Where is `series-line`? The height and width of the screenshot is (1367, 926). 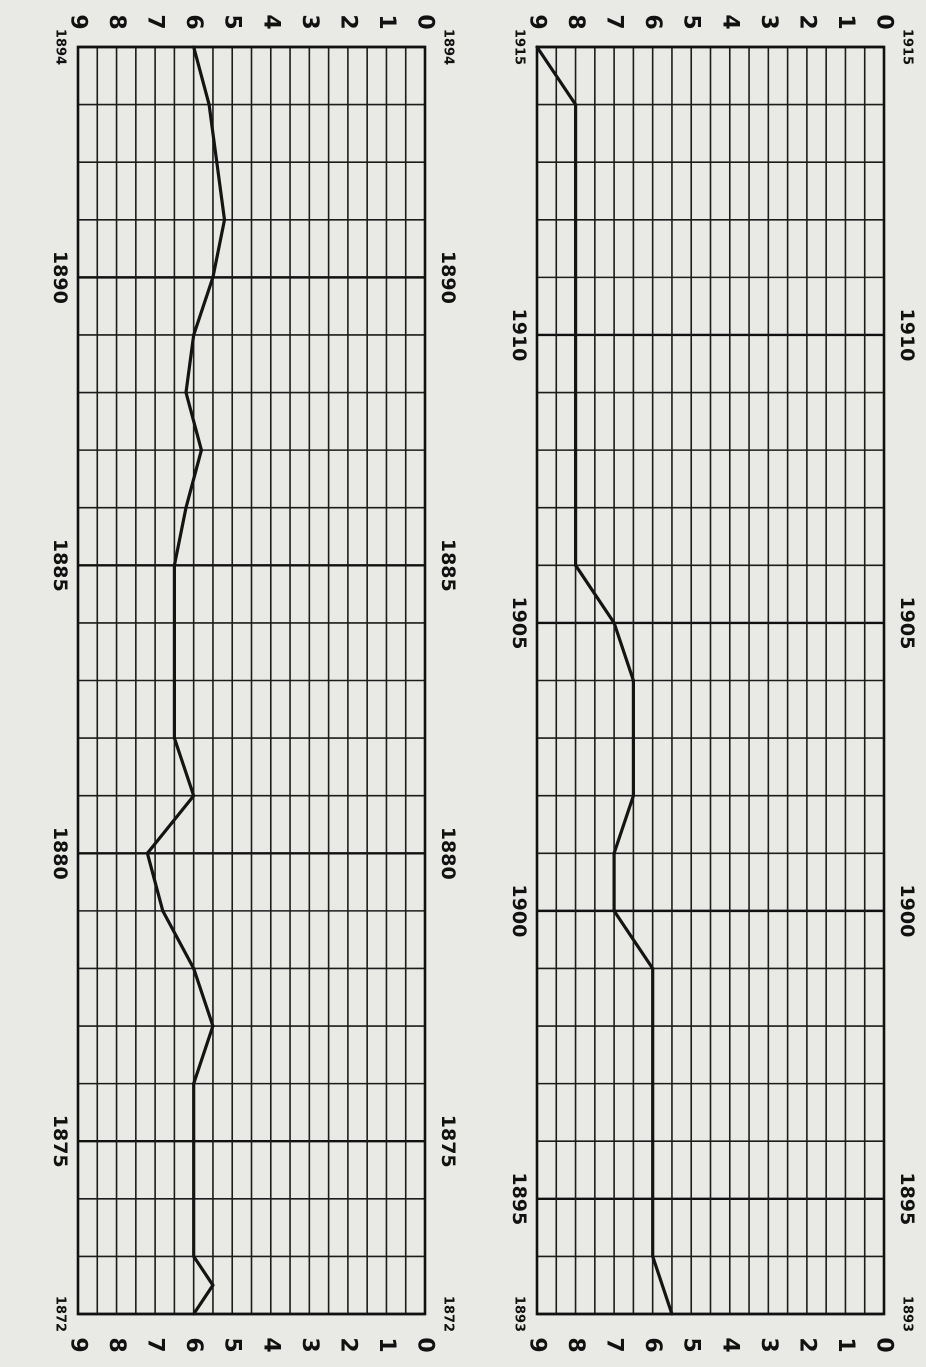 series-line is located at coordinates (186, 680).